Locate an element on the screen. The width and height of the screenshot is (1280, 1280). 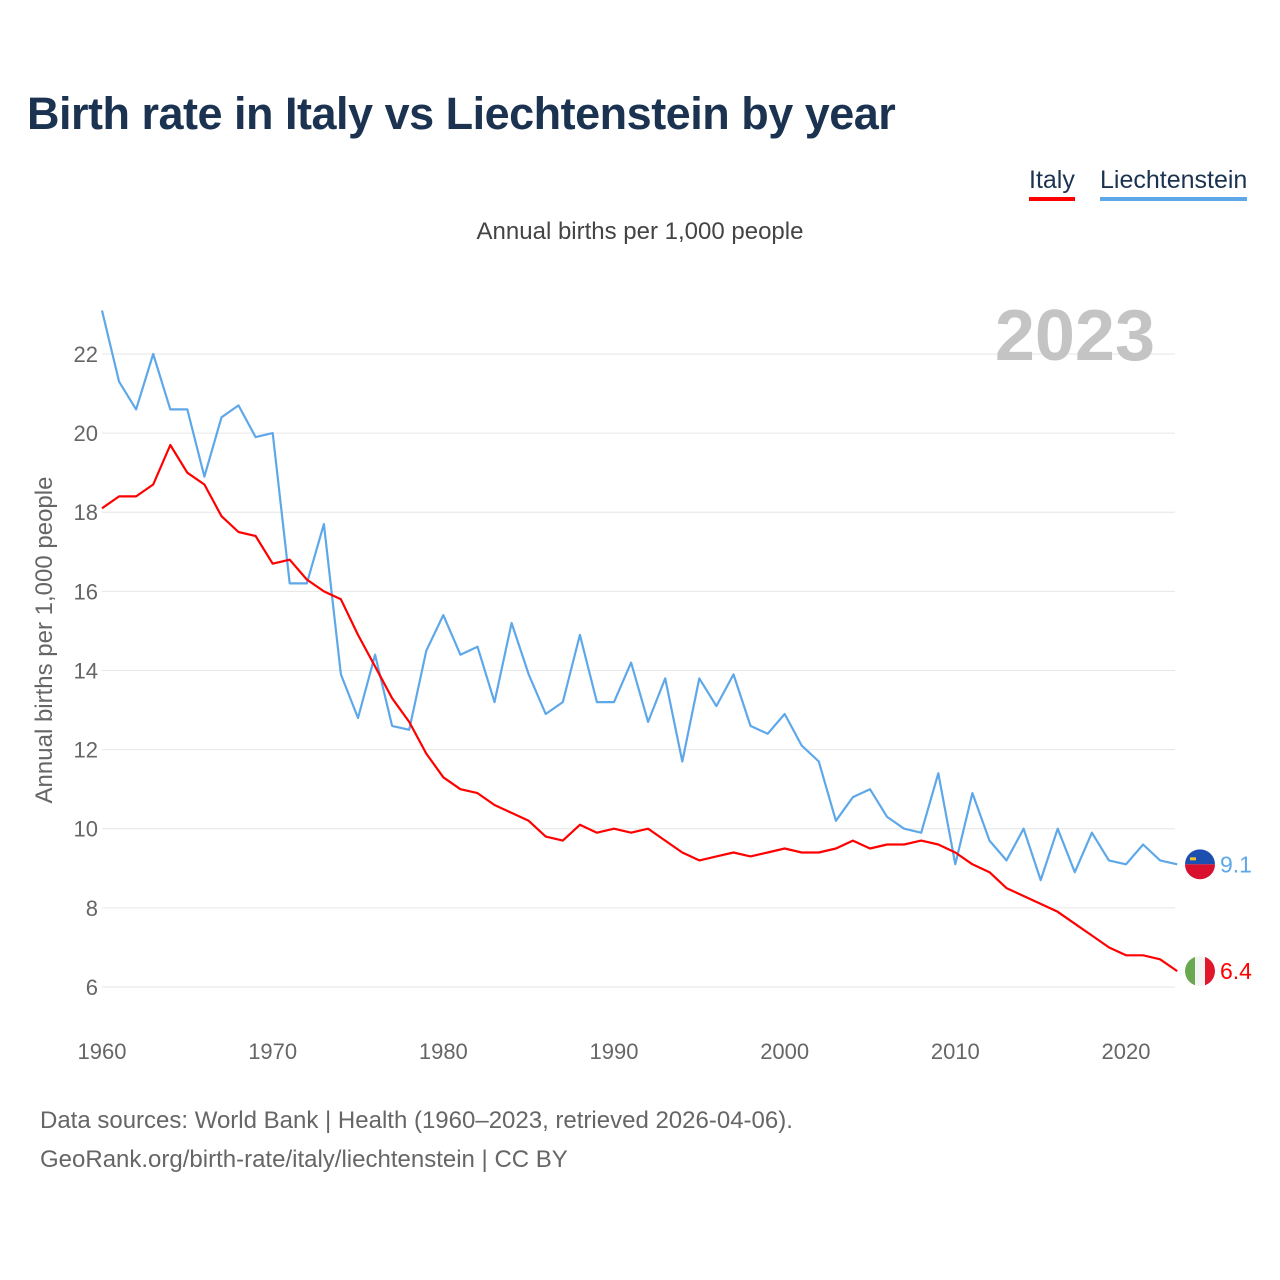
x-tick-label: 2000 is located at coordinates (784, 1051).